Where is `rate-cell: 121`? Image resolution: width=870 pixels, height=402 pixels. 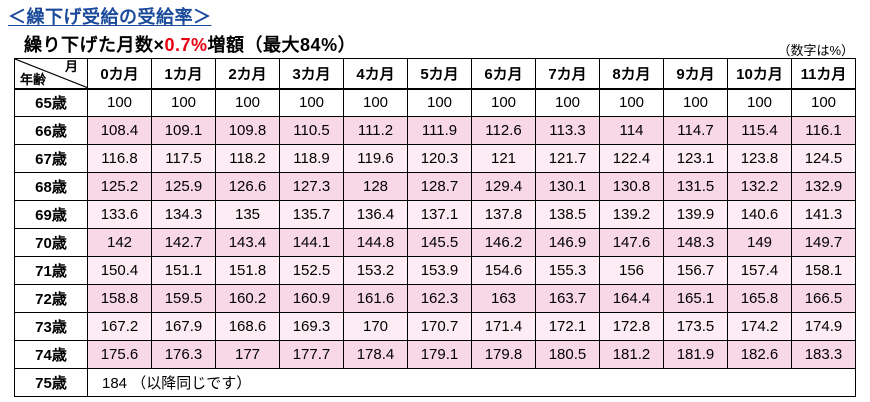 rate-cell: 121 is located at coordinates (503, 158).